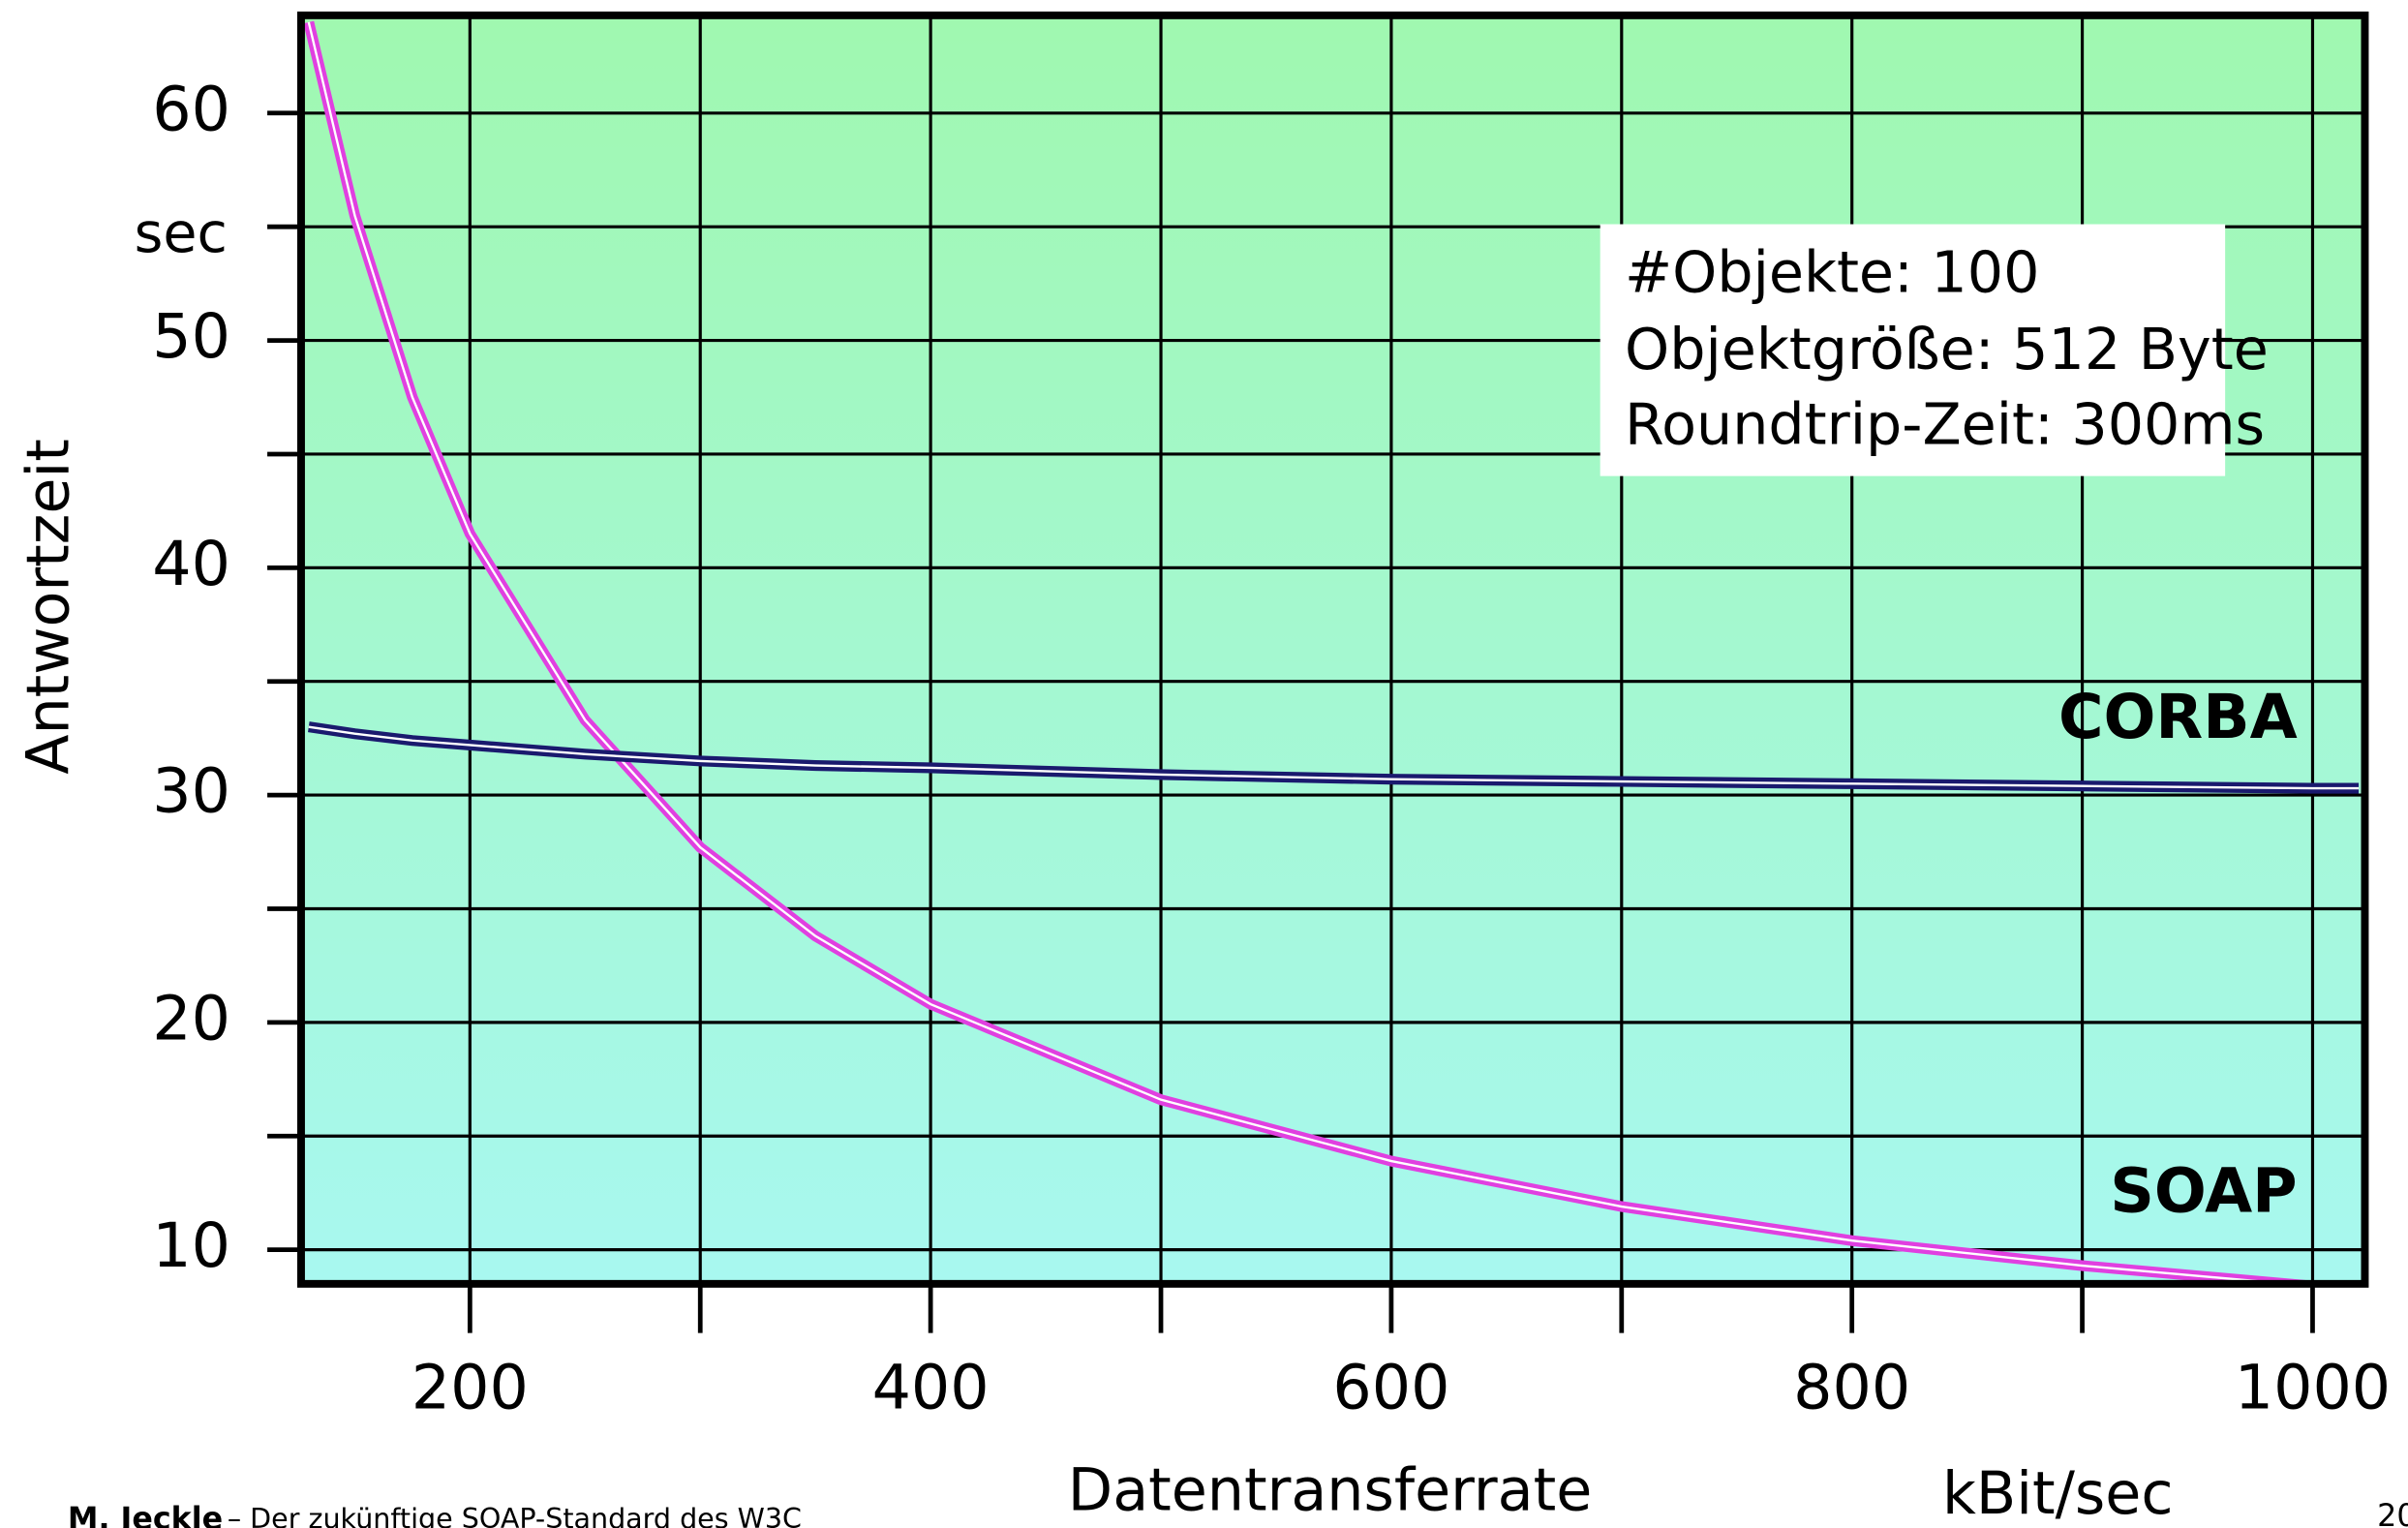 This screenshot has height=1528, width=2408. What do you see at coordinates (515, 1515) in the screenshot?
I see `footer-text: – Der zukünftige SOAP-Standard des W3C` at bounding box center [515, 1515].